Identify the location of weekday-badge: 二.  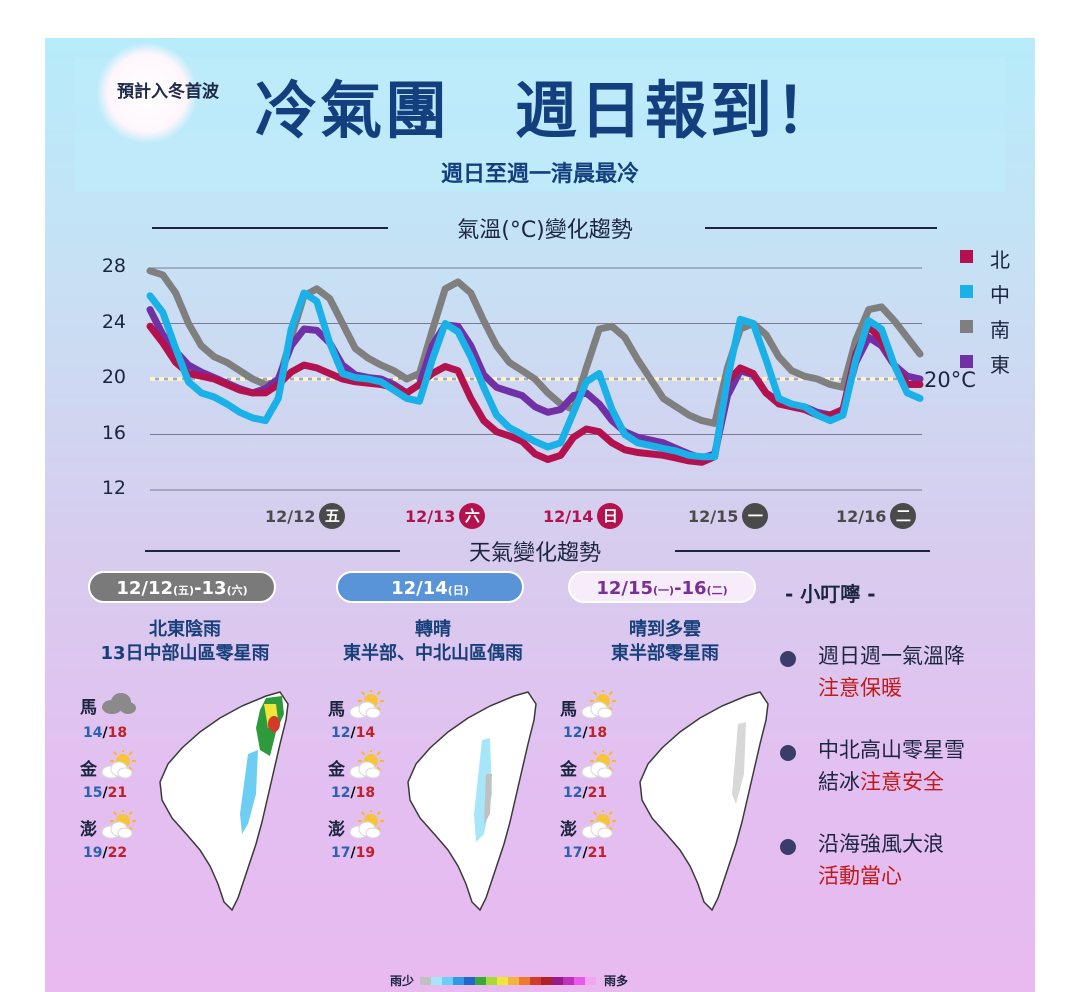
(903, 516).